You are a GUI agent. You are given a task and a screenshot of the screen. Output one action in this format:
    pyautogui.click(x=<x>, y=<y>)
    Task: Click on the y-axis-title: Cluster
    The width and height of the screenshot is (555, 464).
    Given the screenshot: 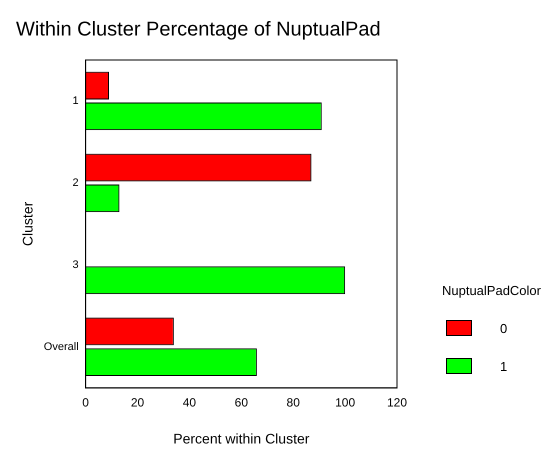 What is the action you would take?
    pyautogui.click(x=27, y=223)
    